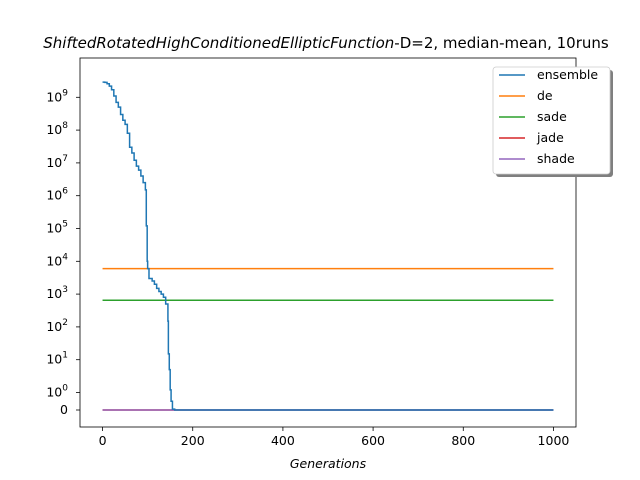 The height and width of the screenshot is (480, 640). Describe the element at coordinates (57, 293) in the screenshot. I see `y-tick-label: 10³` at that location.